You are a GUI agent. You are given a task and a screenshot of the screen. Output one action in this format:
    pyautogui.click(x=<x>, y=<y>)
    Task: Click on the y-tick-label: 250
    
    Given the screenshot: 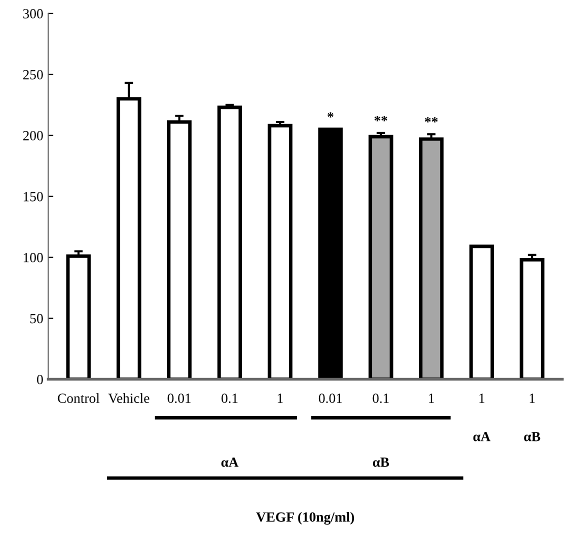 What is the action you would take?
    pyautogui.click(x=33, y=75)
    